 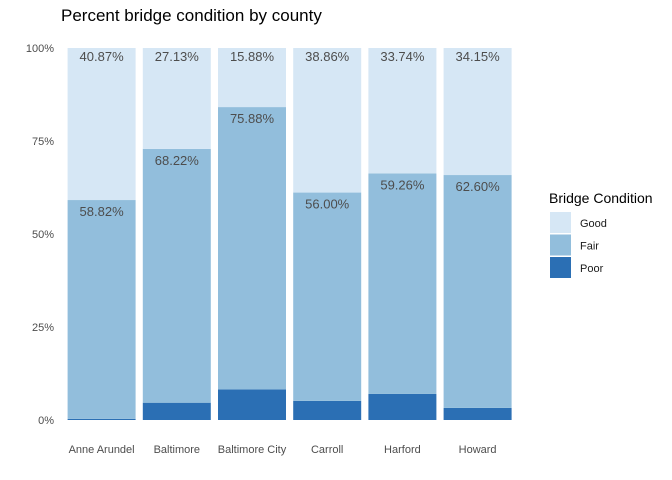 I want to click on legend-swatch-good, so click(x=560, y=222).